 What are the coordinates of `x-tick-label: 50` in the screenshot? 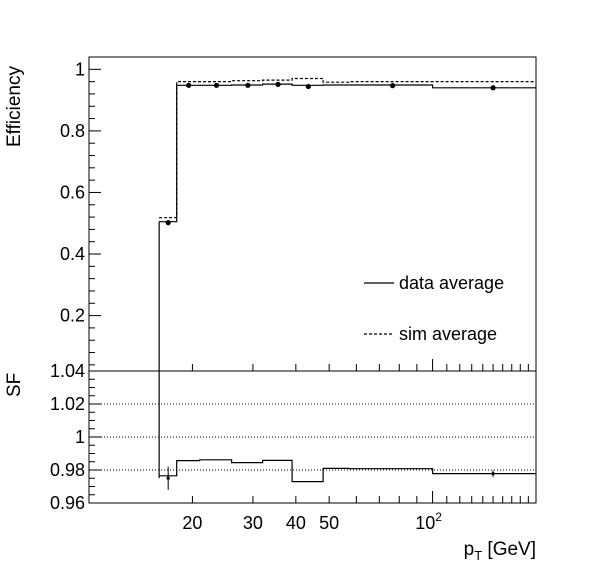 It's located at (329, 523).